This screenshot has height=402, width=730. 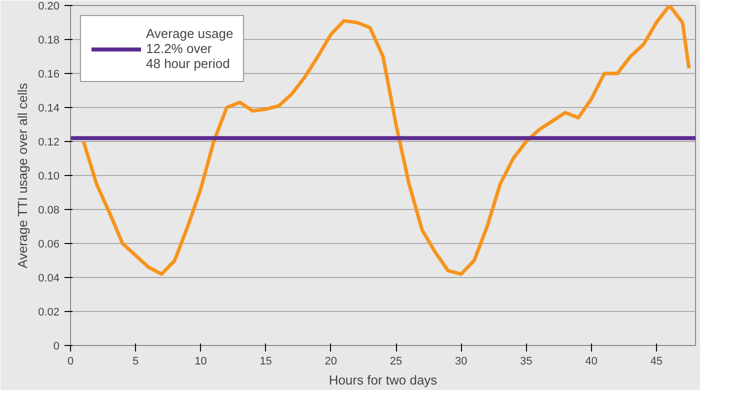 I want to click on y-tick-label: 0.08, so click(x=49, y=210).